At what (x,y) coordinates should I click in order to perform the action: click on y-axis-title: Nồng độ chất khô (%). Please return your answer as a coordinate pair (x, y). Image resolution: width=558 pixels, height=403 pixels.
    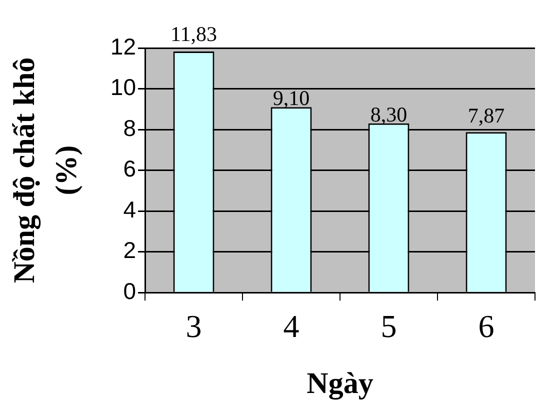
    Looking at the image, I should click on (45, 170).